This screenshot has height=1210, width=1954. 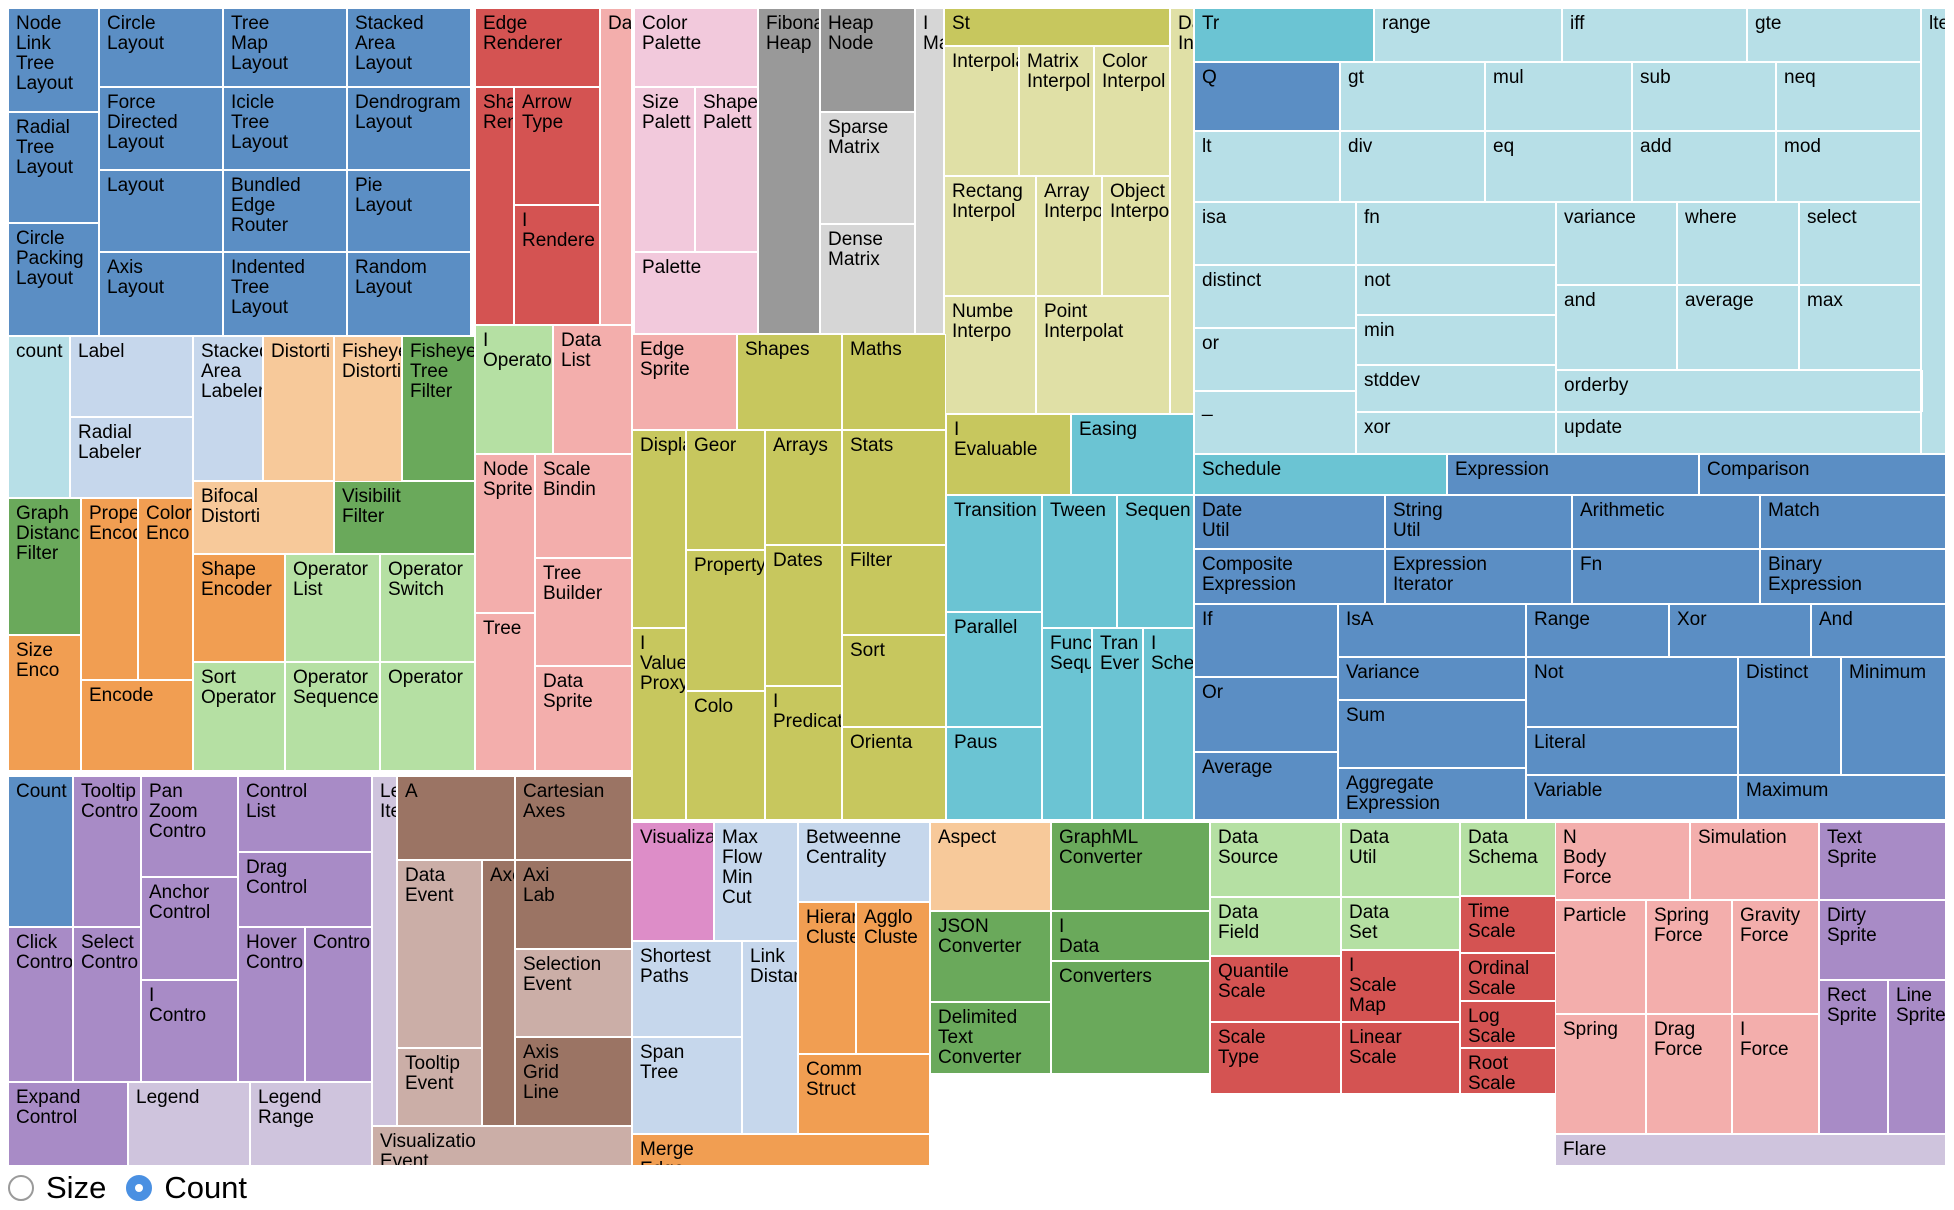 What do you see at coordinates (981, 111) in the screenshot?
I see `treemap-cell: Interpolator` at bounding box center [981, 111].